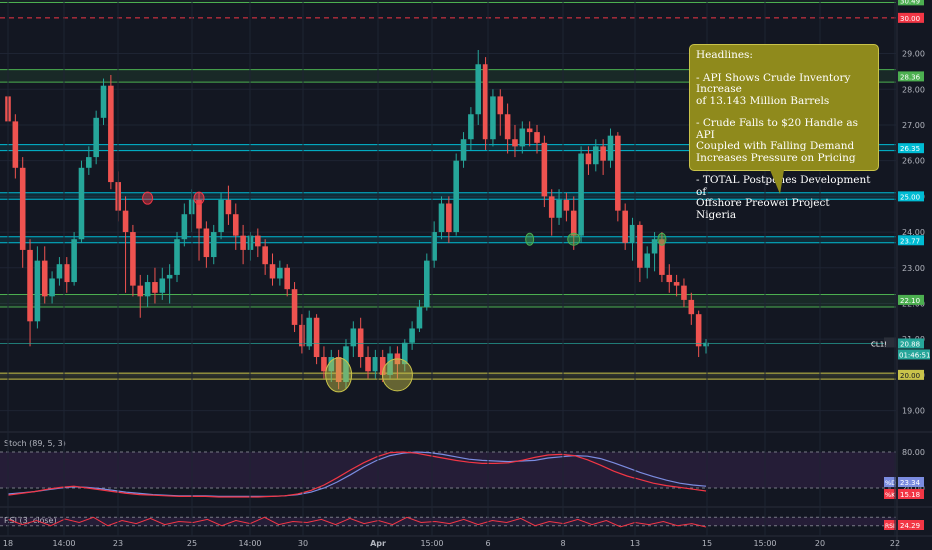  Describe the element at coordinates (910, 149) in the screenshot. I see `level-price-badge: 26.35` at that location.